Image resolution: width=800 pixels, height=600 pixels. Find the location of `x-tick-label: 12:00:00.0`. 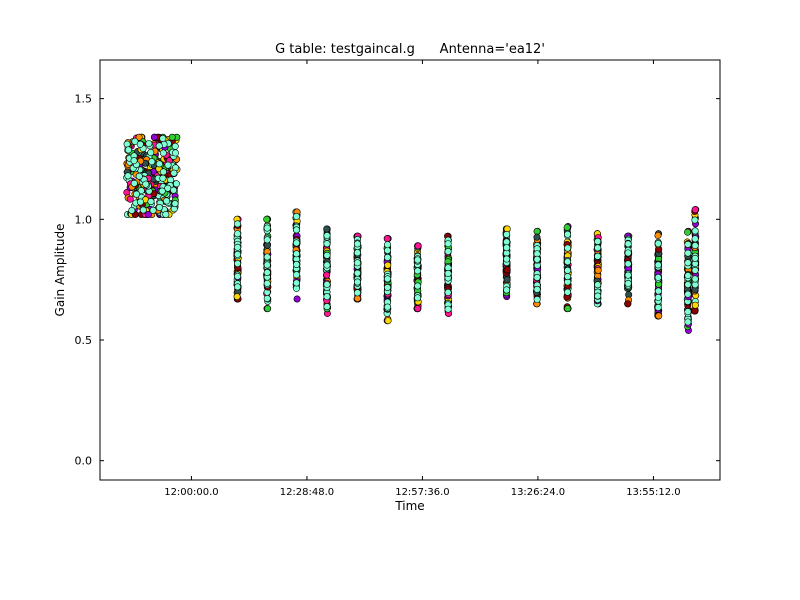

x-tick-label: 12:00:00.0 is located at coordinates (191, 492).